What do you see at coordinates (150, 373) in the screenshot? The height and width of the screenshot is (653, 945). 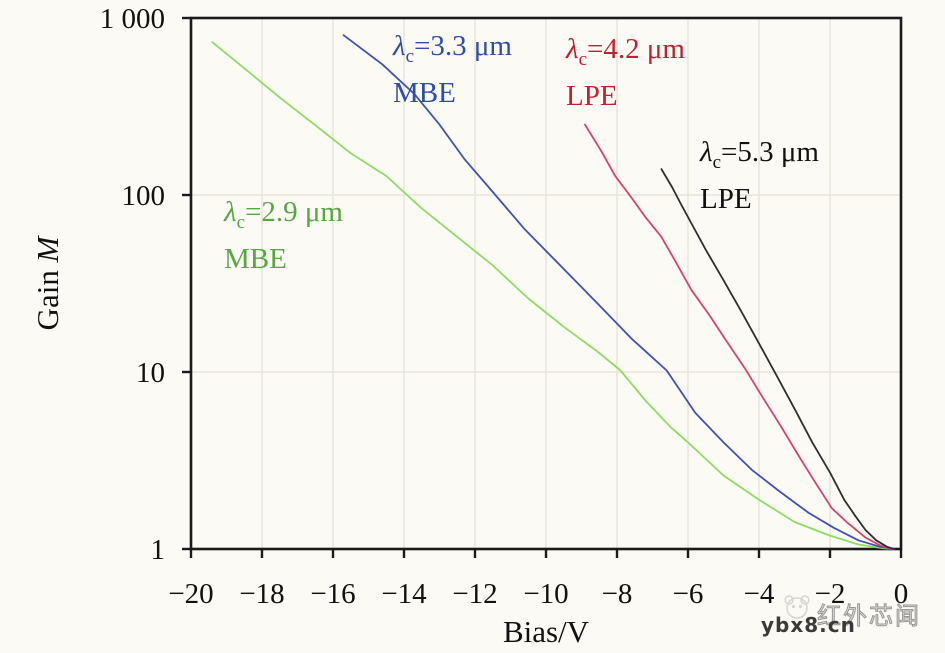 I see `svg-text: 10` at bounding box center [150, 373].